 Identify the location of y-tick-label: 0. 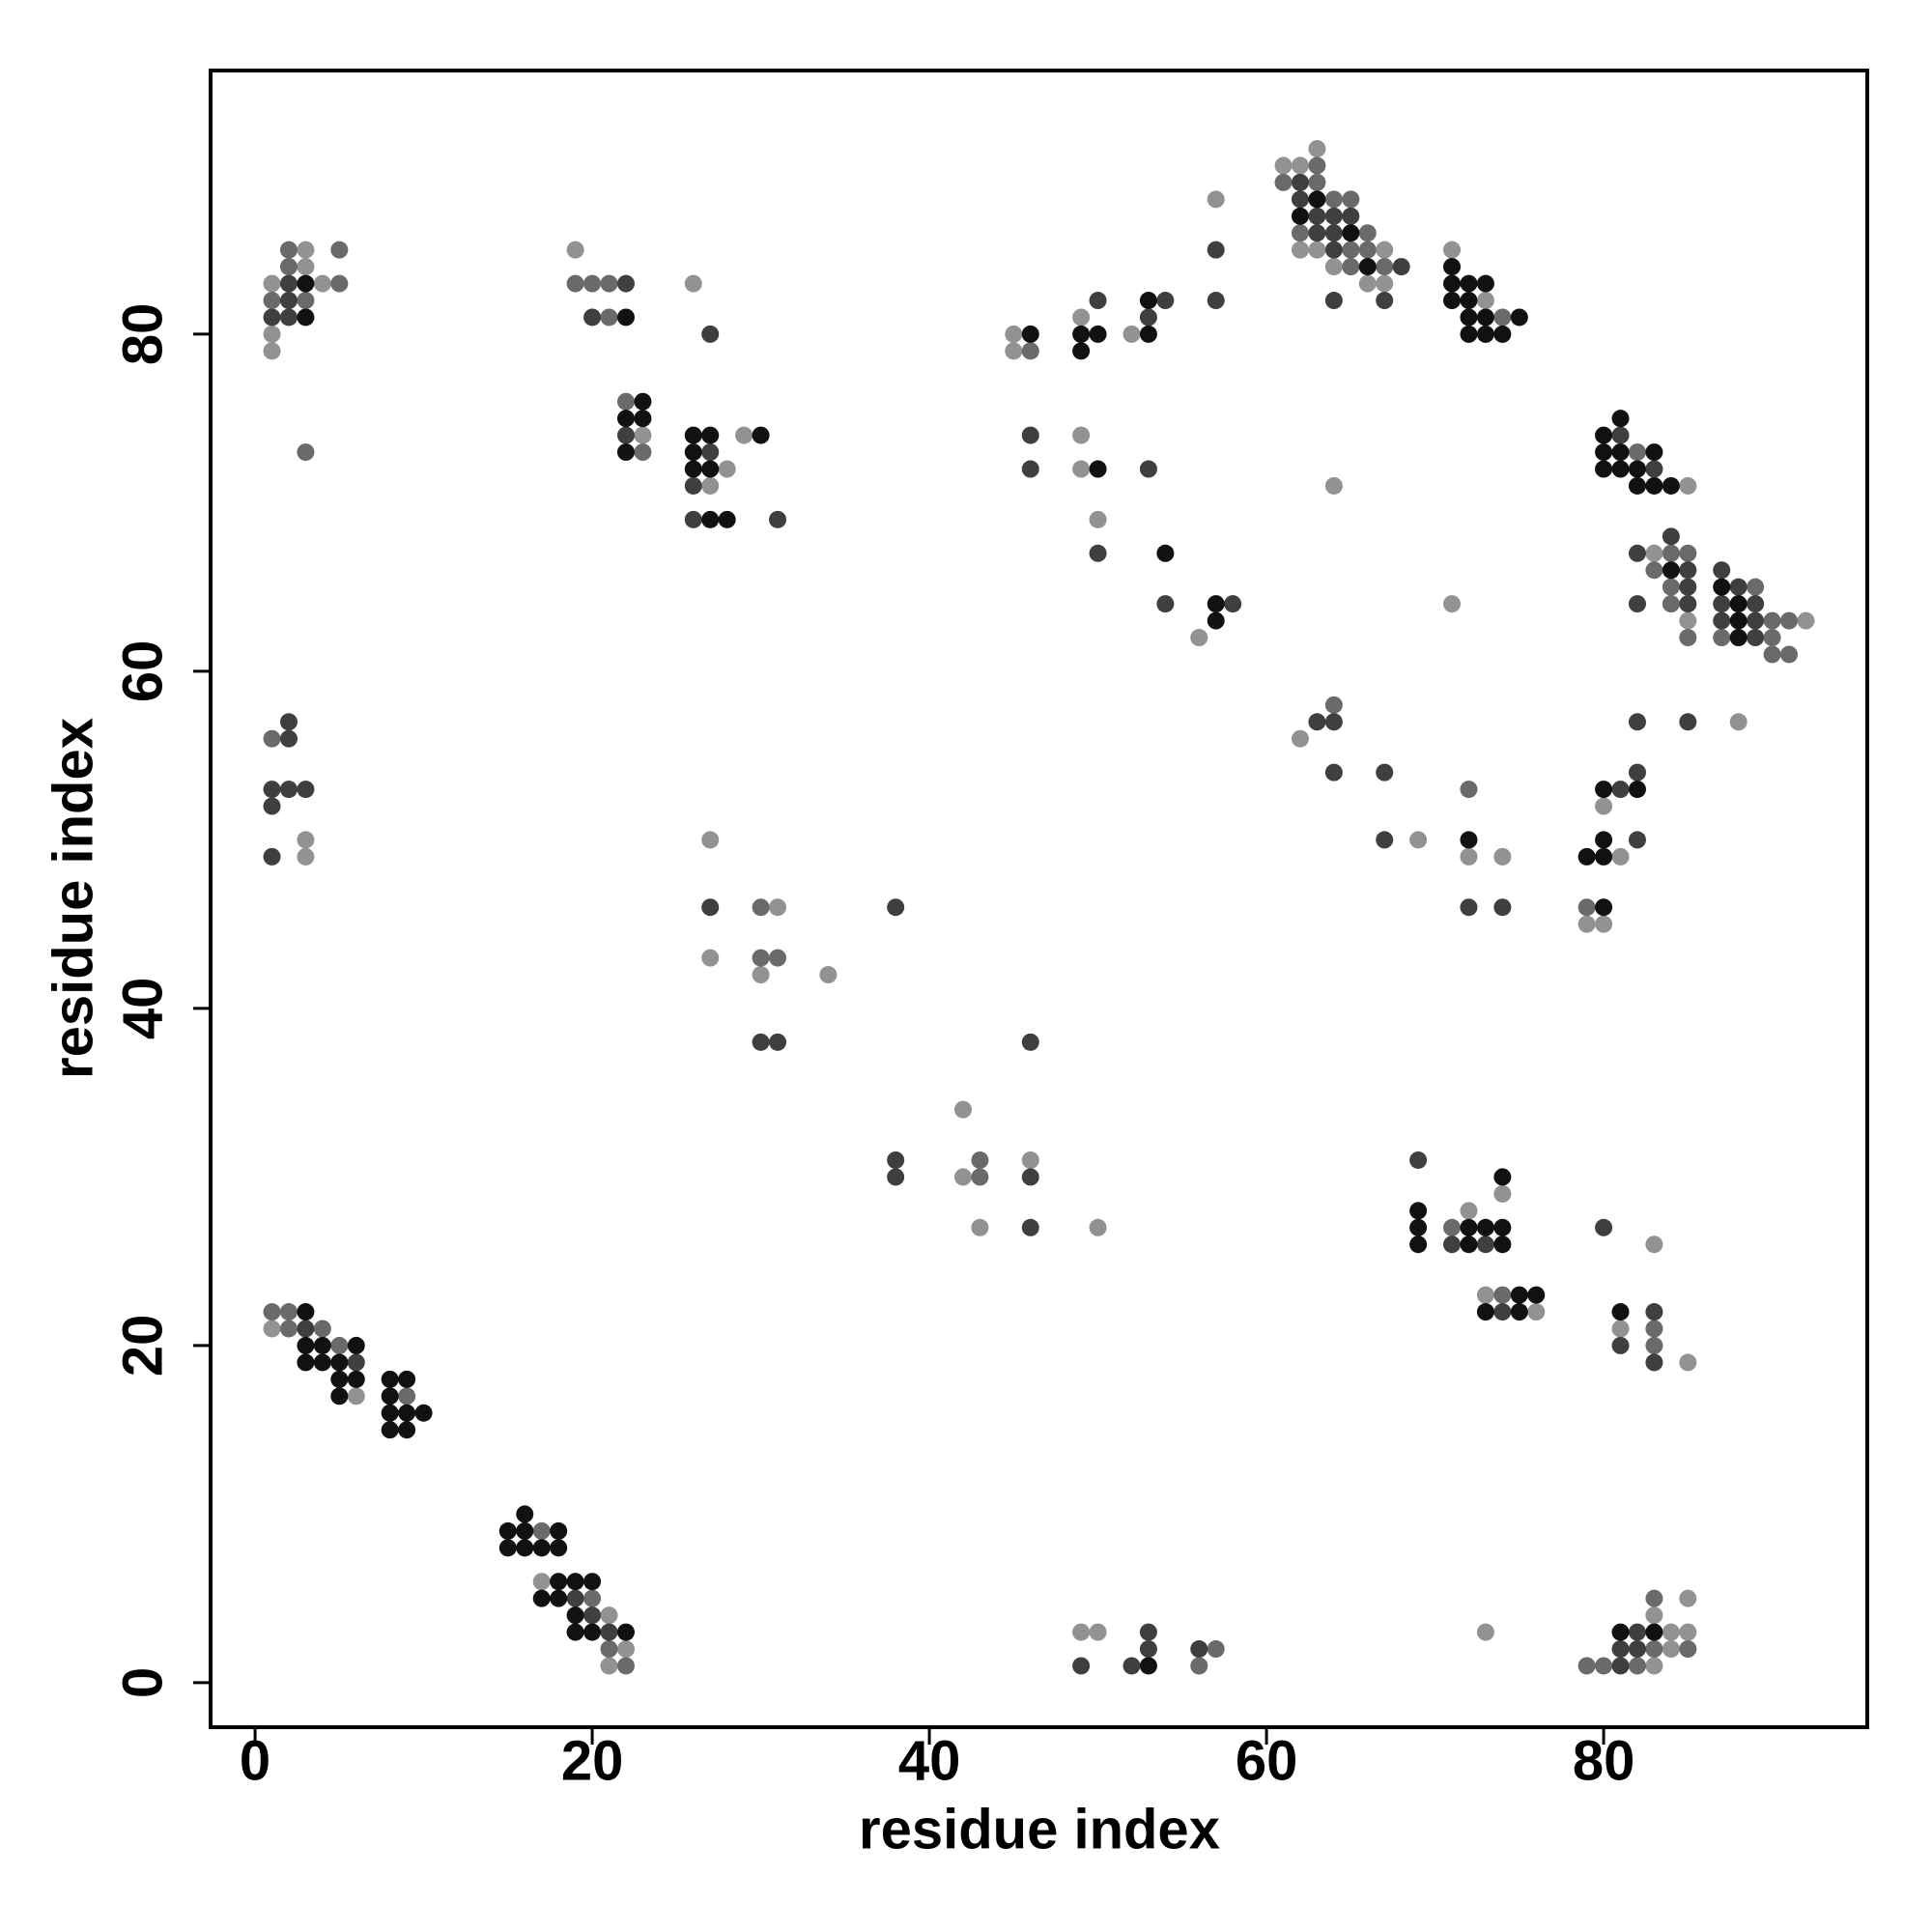
(142, 1682).